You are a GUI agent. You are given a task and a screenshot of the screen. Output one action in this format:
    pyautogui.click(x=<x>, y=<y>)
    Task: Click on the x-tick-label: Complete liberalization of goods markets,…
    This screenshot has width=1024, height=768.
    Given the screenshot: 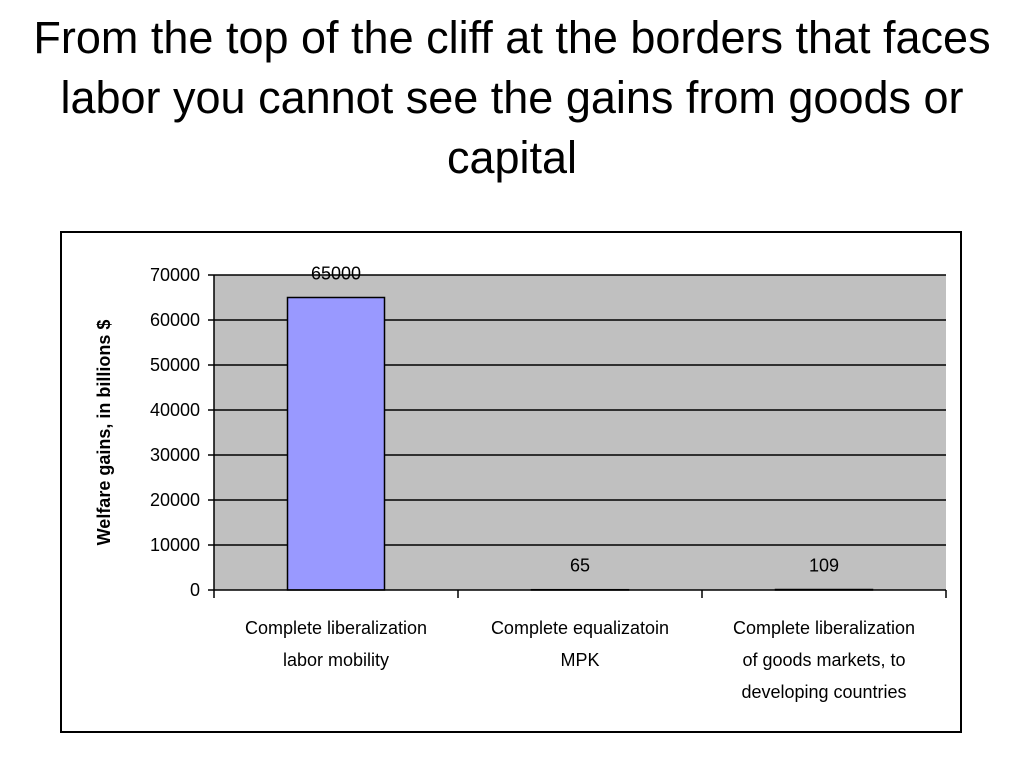 What is the action you would take?
    pyautogui.click(x=824, y=660)
    